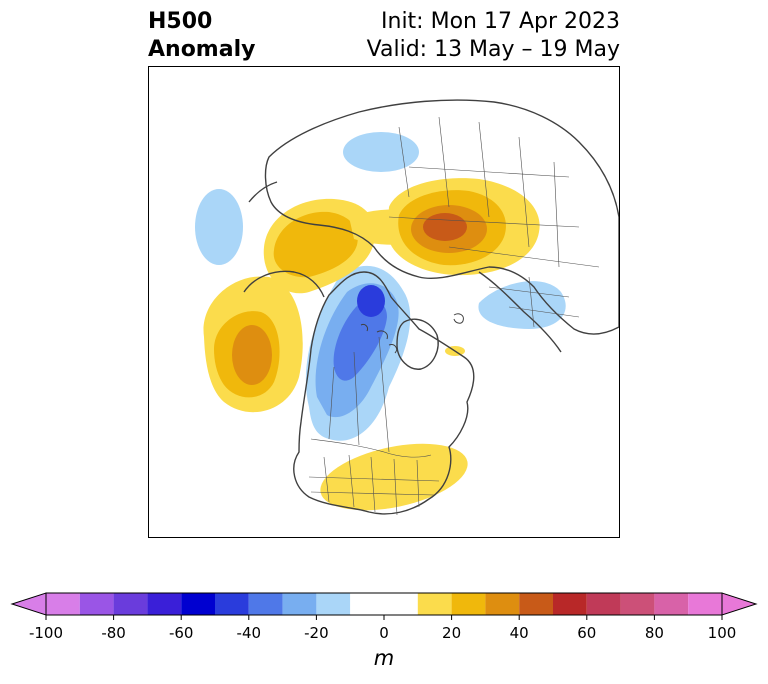 The height and width of the screenshot is (684, 768). I want to click on arctic-islands, so click(379, 339).